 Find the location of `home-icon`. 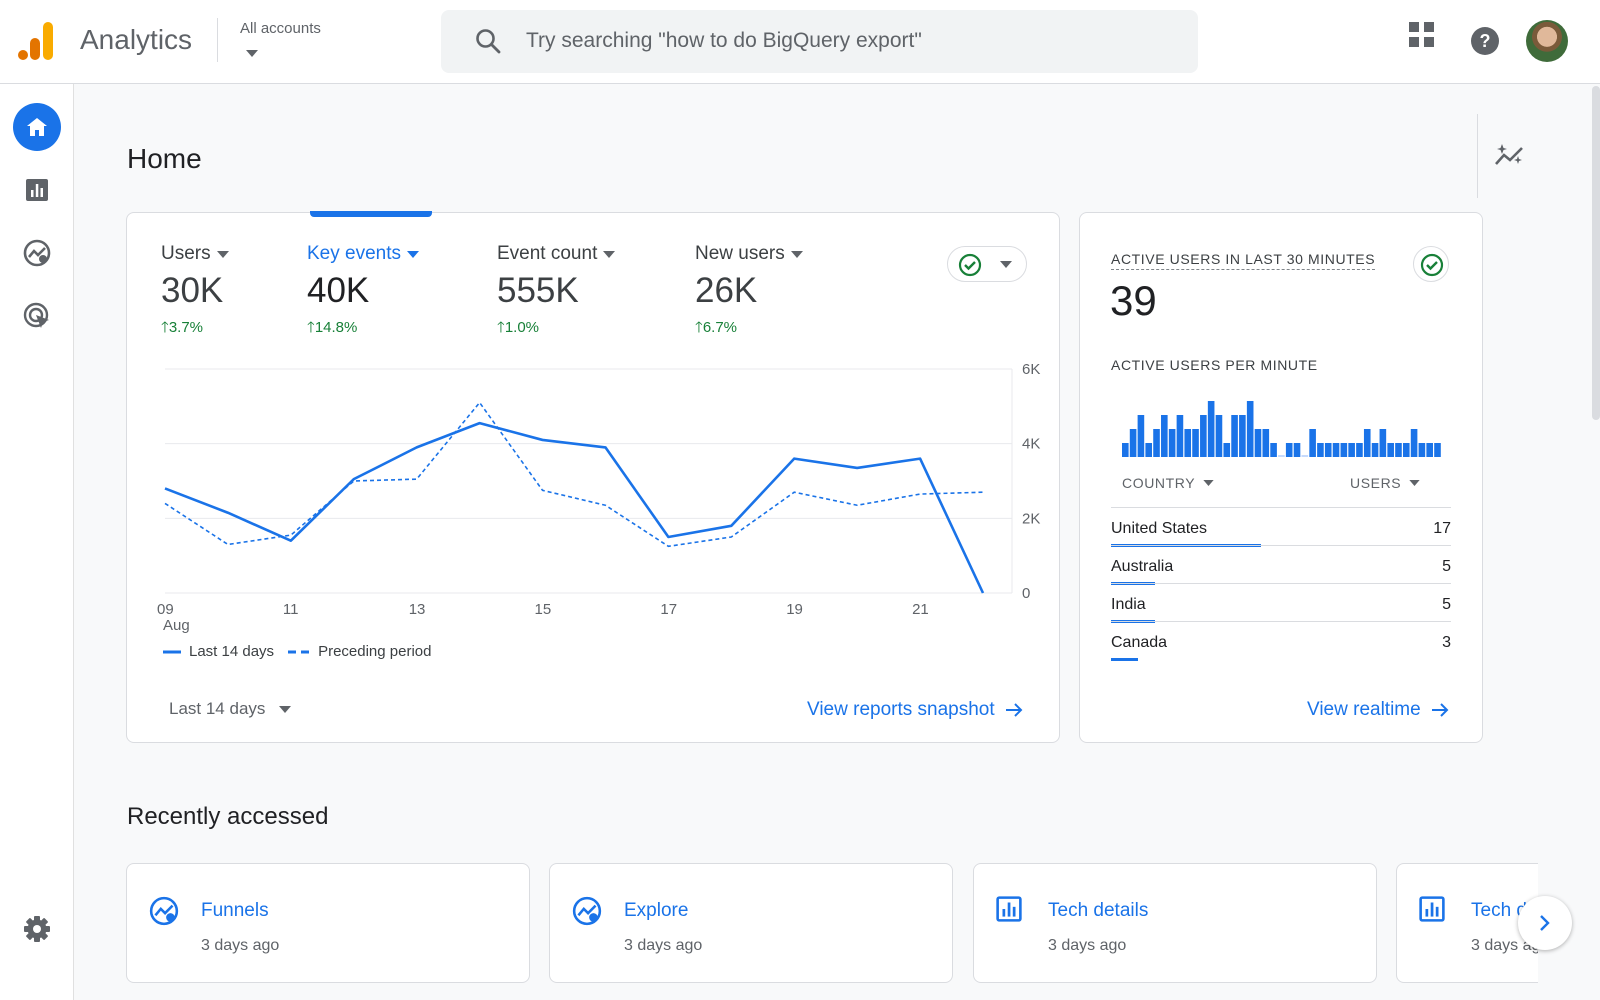

home-icon is located at coordinates (37, 127).